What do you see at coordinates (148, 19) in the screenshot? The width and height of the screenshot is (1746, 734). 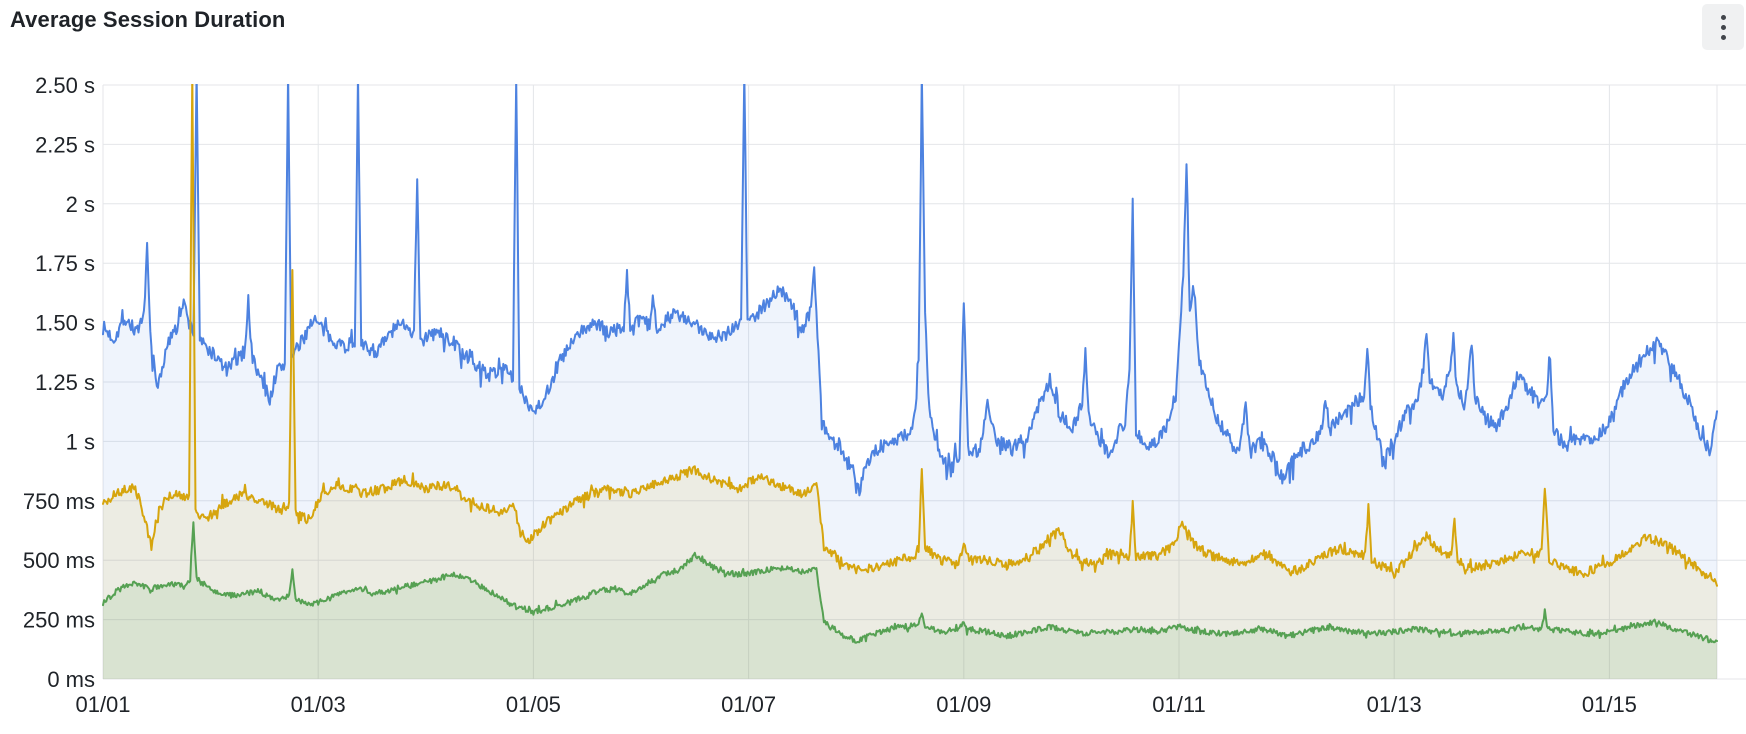 I see `panel-title: Average Session Duration` at bounding box center [148, 19].